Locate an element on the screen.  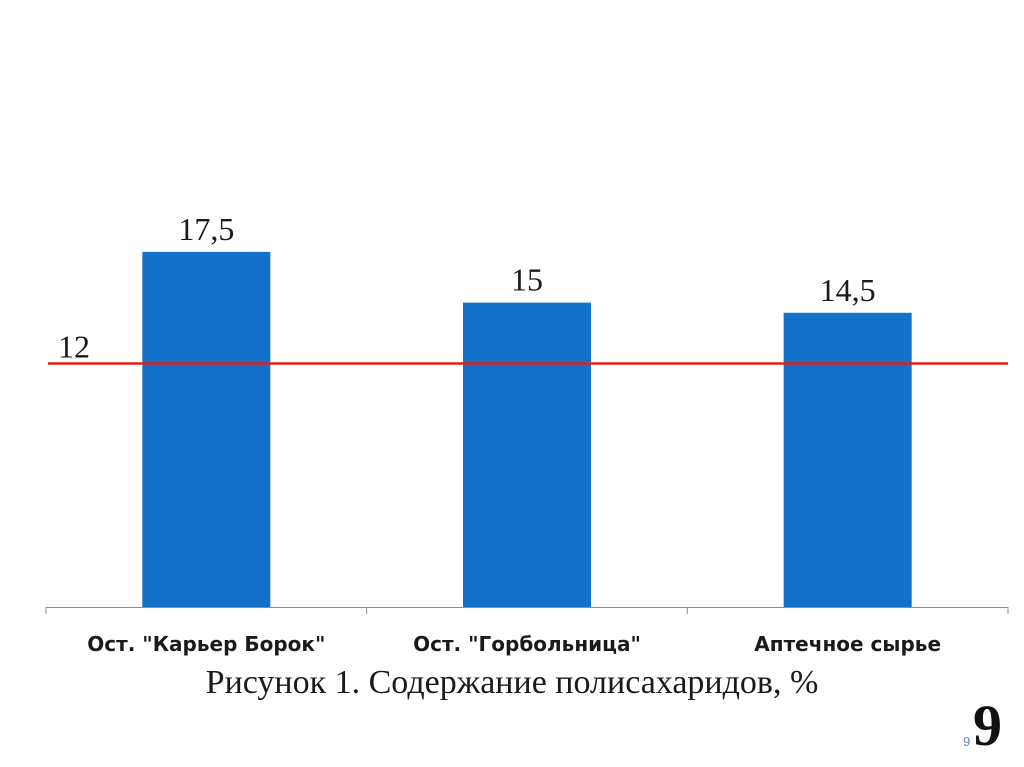
slide-number-small: 9 is located at coordinates (967, 741).